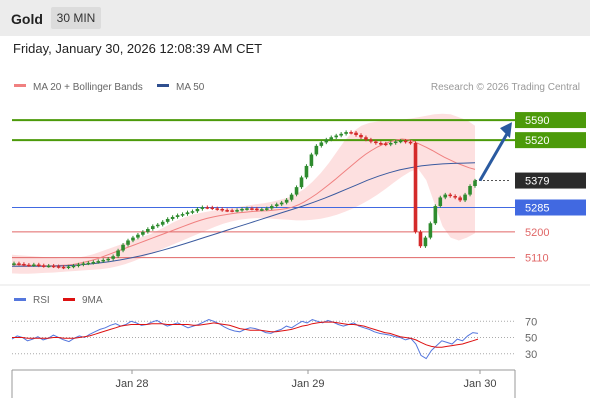 The image size is (590, 400). What do you see at coordinates (537, 182) in the screenshot?
I see `last-price-label: 5379` at bounding box center [537, 182].